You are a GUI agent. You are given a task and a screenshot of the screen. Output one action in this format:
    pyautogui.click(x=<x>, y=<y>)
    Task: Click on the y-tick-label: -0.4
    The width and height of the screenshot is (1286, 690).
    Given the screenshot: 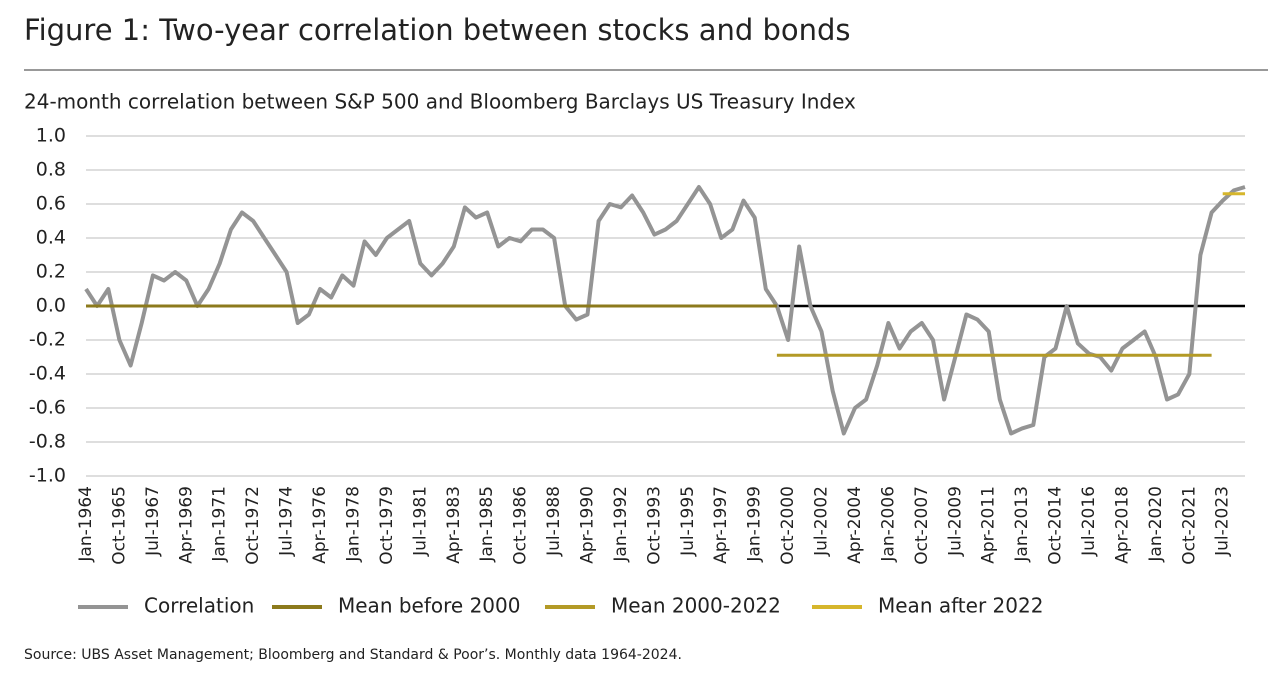 What is the action you would take?
    pyautogui.click(x=47, y=374)
    